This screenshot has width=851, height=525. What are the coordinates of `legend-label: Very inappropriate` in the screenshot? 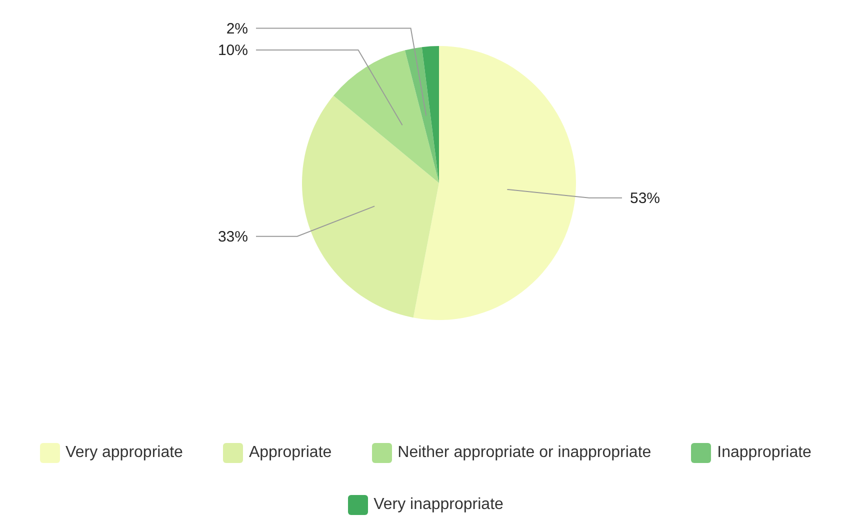 It's located at (439, 505).